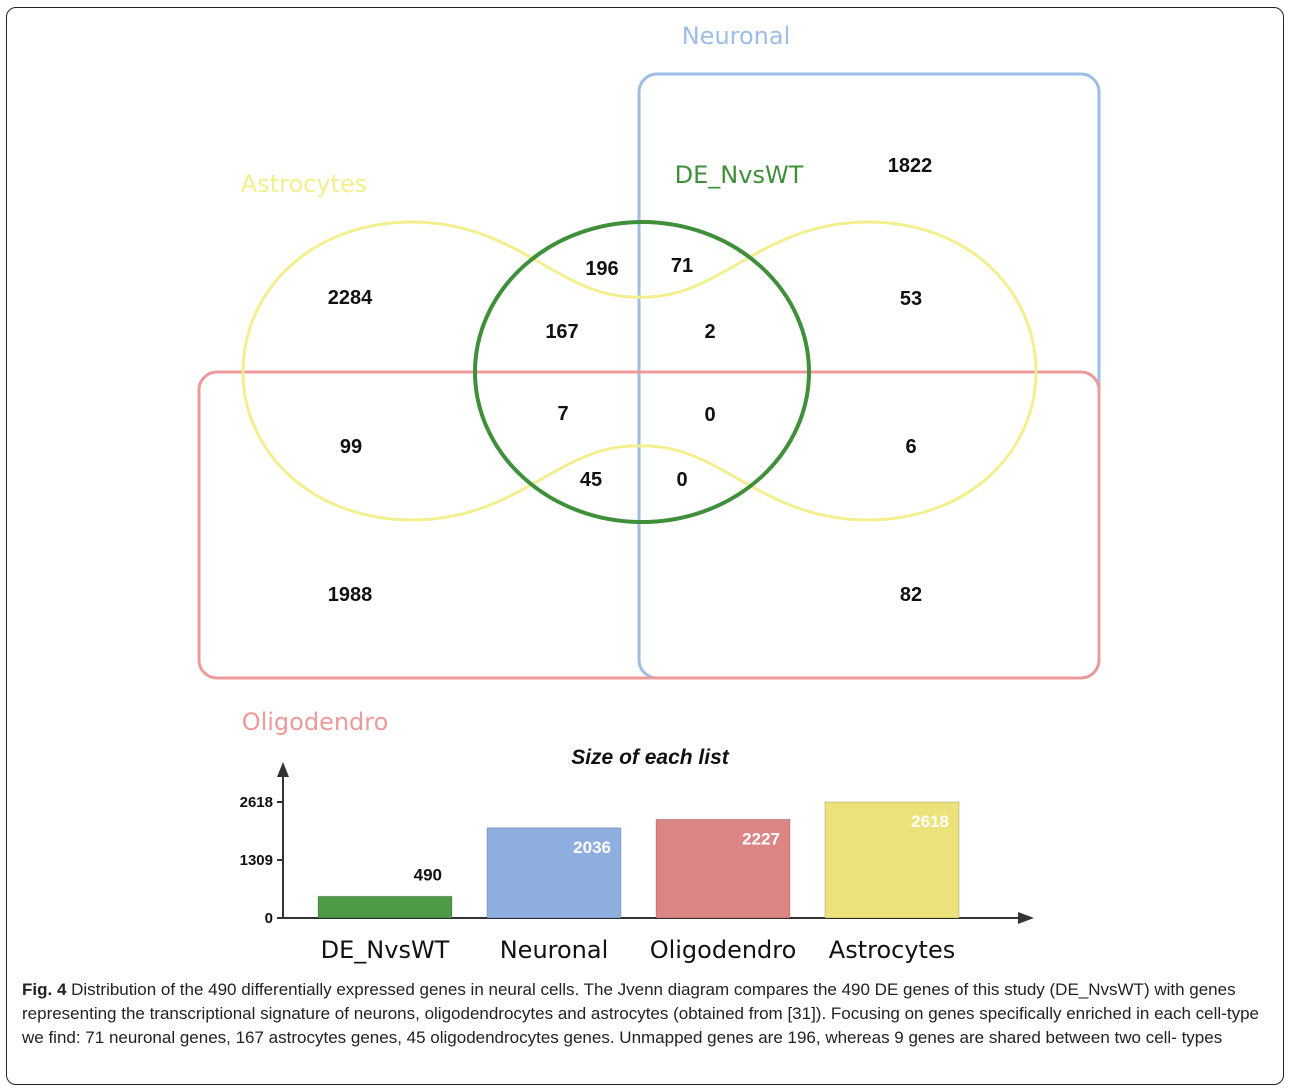  I want to click on region-count-astro-neuronal-oligo: 6, so click(910, 447).